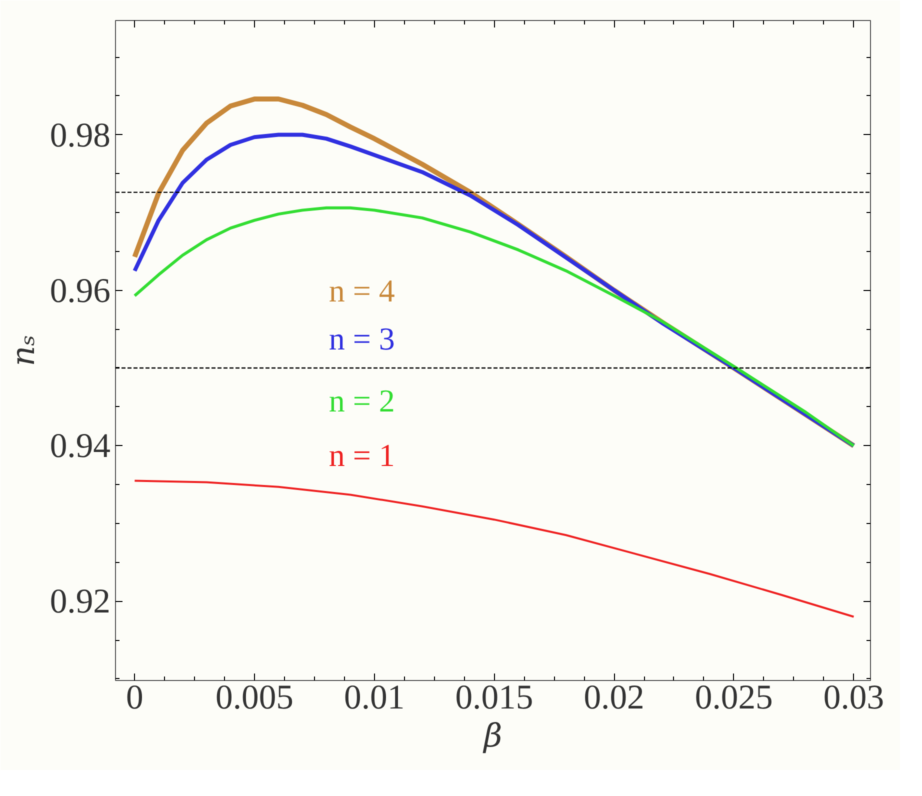 The image size is (922, 796). I want to click on x-tick-label: 0.005, so click(255, 697).